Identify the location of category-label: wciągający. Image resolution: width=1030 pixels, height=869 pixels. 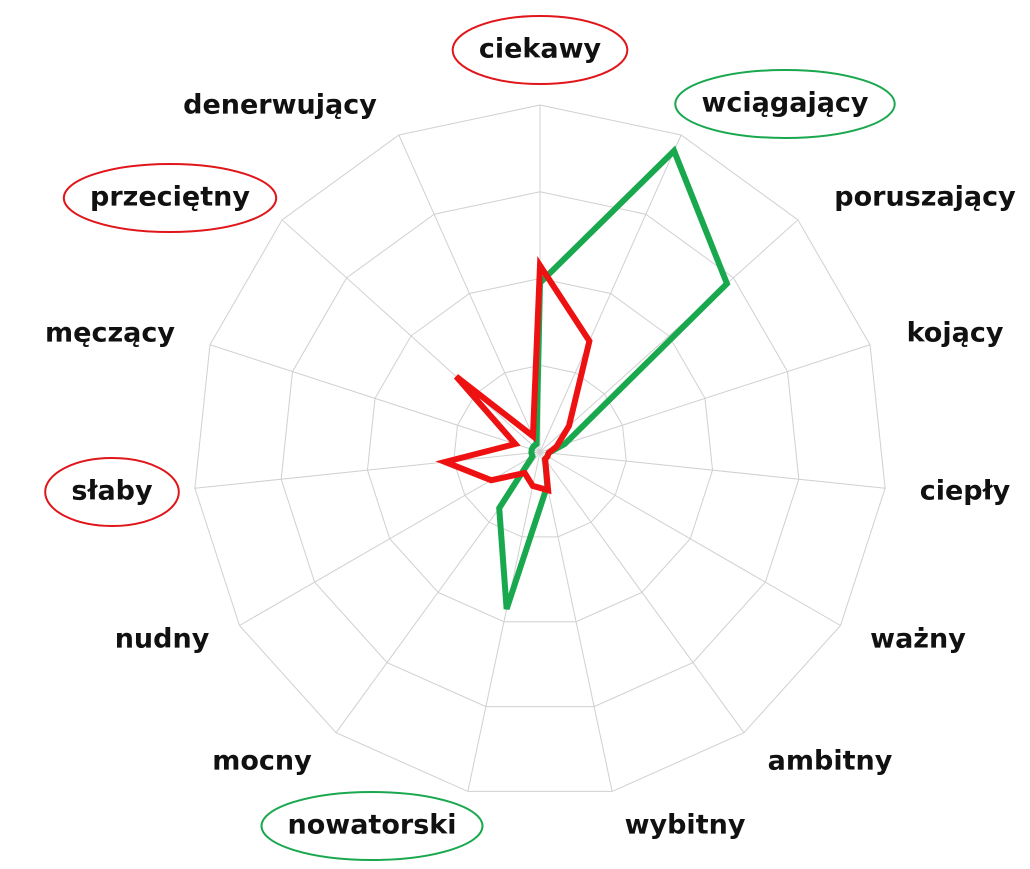
(784, 103).